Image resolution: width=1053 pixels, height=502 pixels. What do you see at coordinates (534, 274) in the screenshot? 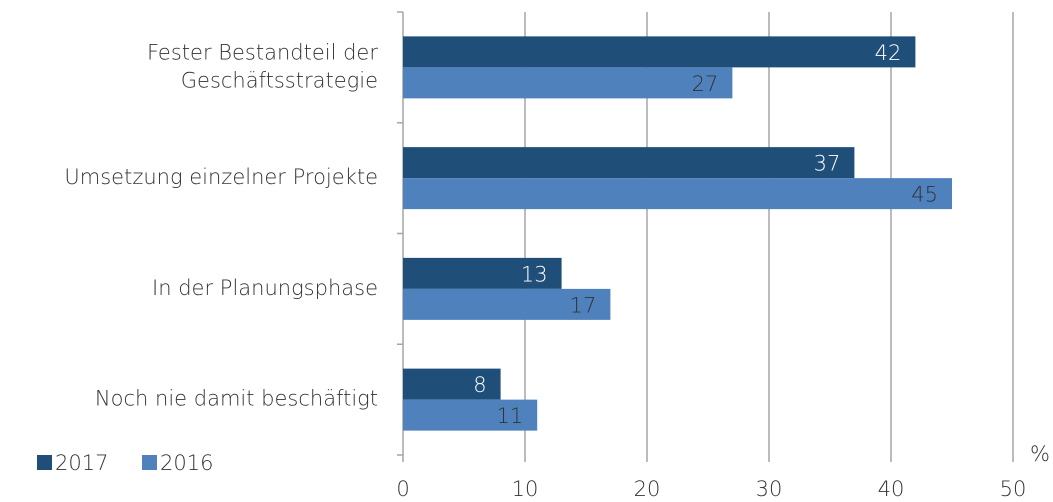
I see `data-label: 13` at bounding box center [534, 274].